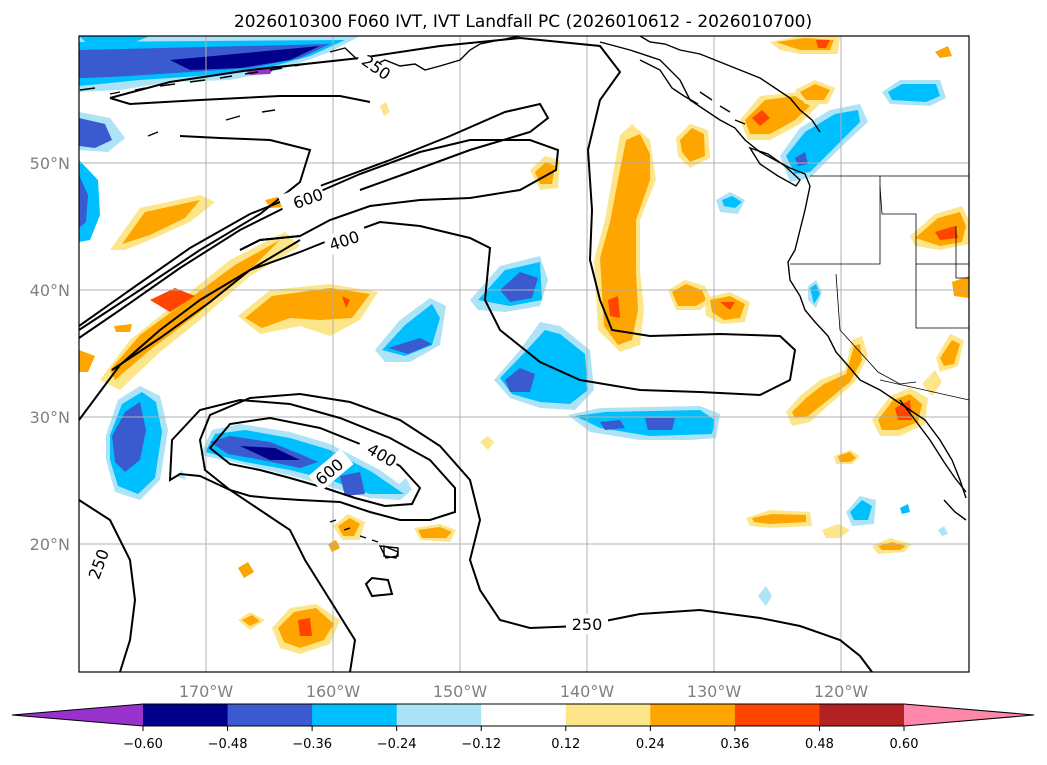 The width and height of the screenshot is (1047, 765). I want to click on lon-label-160w: 160°W, so click(333, 691).